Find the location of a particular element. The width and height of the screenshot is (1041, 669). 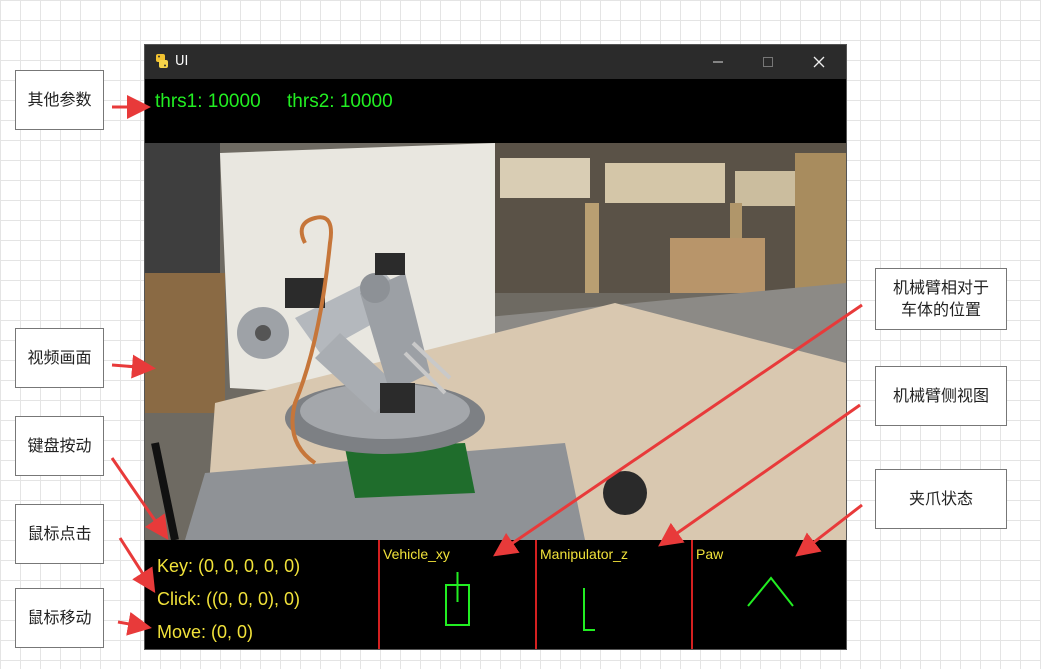

callout-arm-side-view: 机械臂侧视图 is located at coordinates (941, 396).